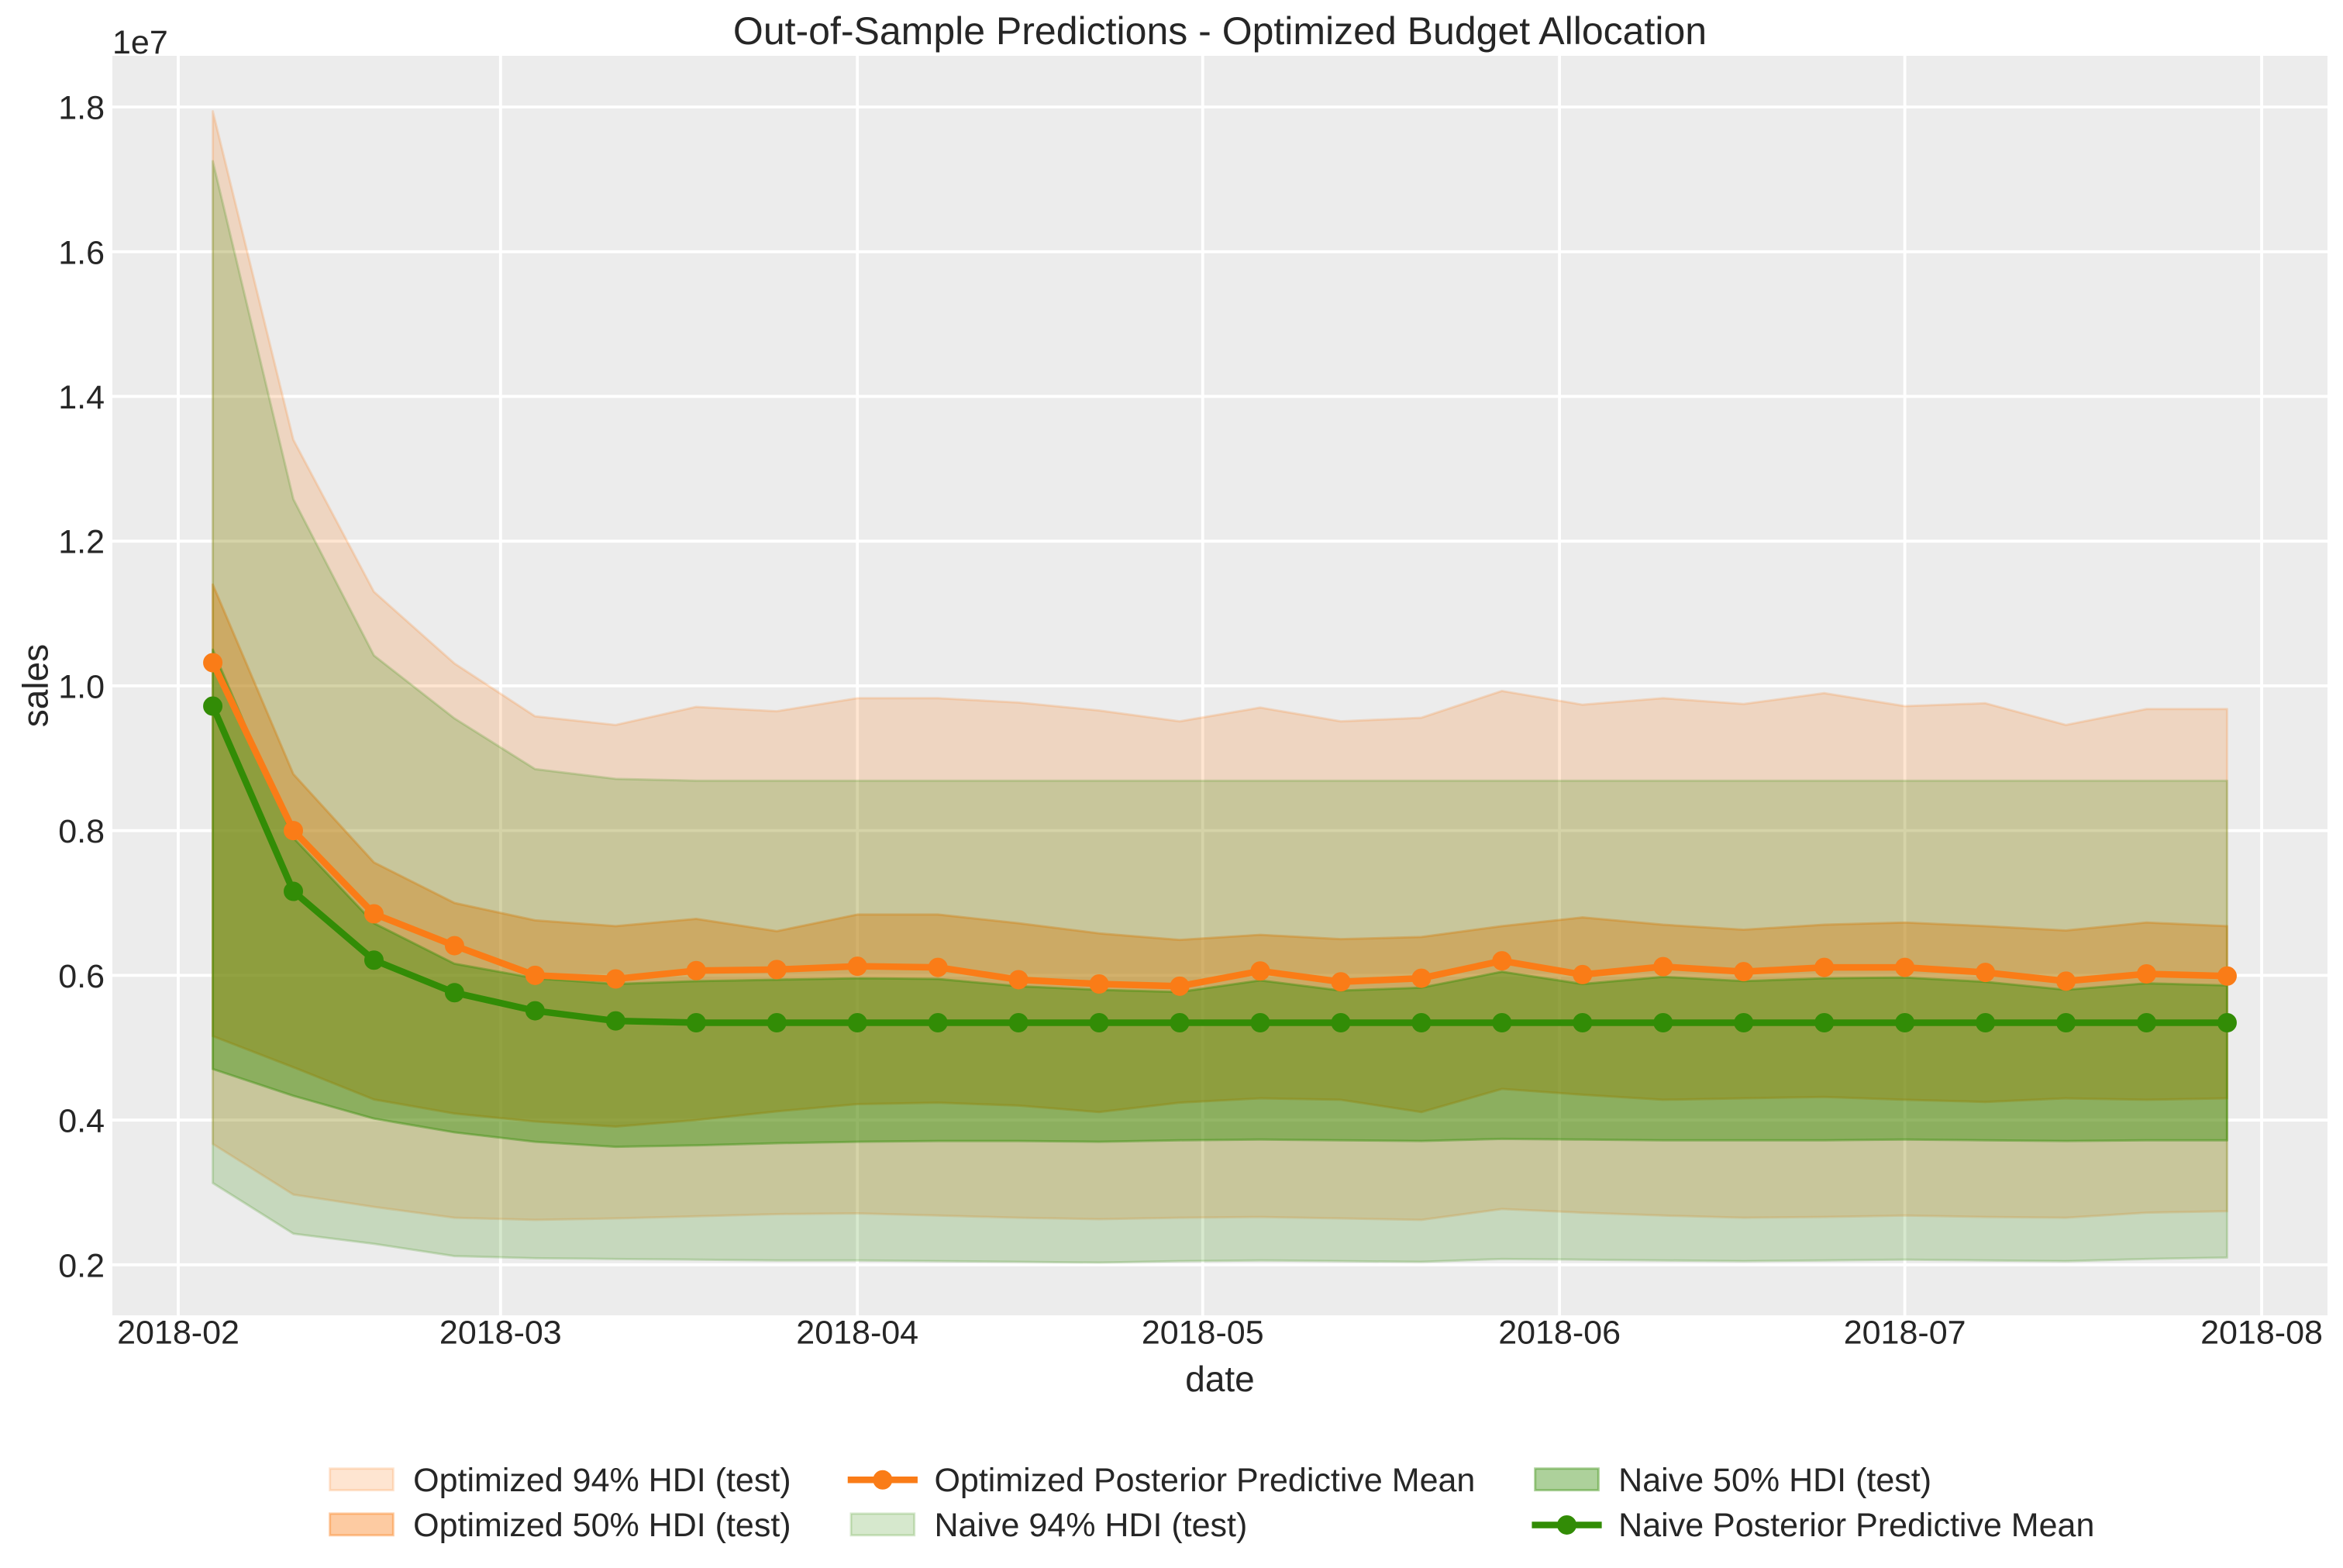 The width and height of the screenshot is (2343, 1568). Describe the element at coordinates (140, 42) in the screenshot. I see `svg-text: 1e7` at that location.